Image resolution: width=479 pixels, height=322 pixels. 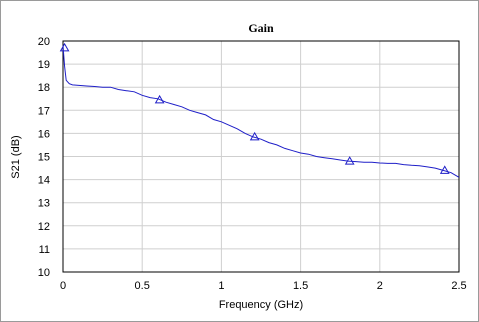 What do you see at coordinates (44, 65) in the screenshot?
I see `y-tick-label: 19` at bounding box center [44, 65].